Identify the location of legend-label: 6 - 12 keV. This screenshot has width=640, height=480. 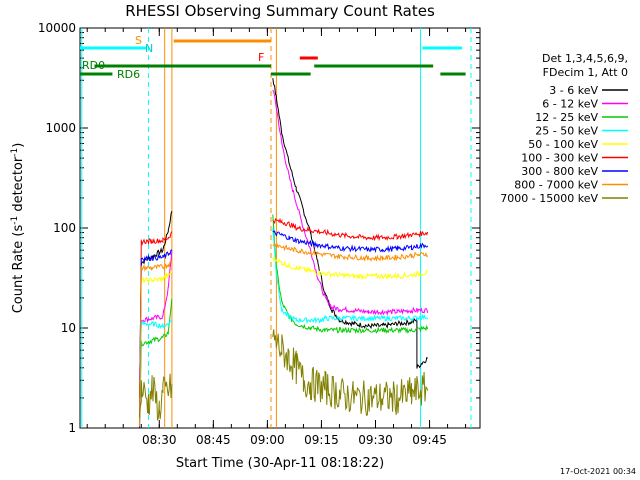
(570, 104).